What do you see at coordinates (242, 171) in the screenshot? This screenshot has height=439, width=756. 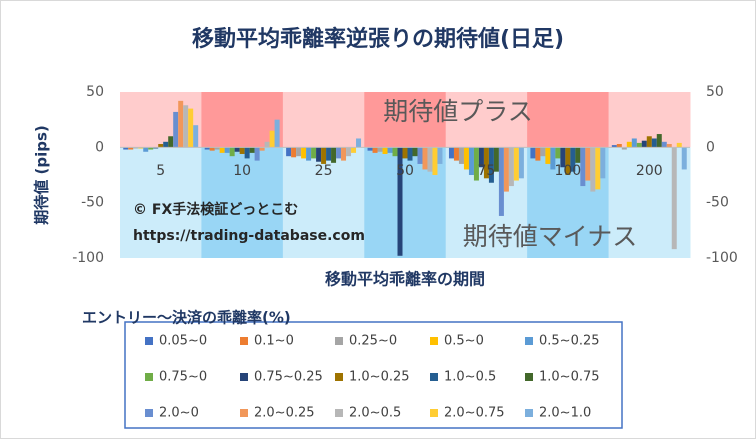 I see `x-tick-label: 10` at bounding box center [242, 171].